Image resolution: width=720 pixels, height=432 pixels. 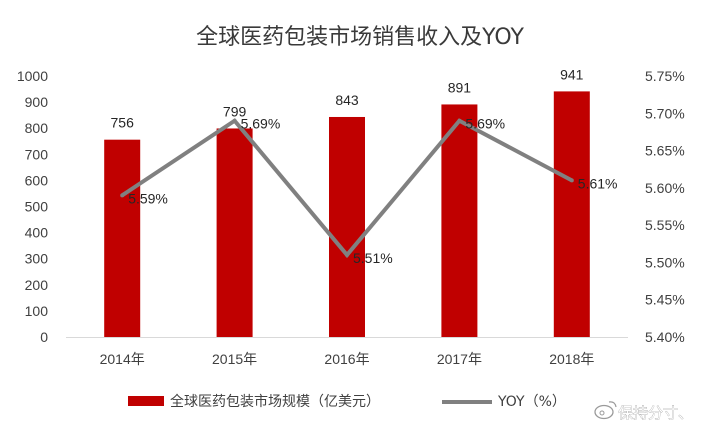 I want to click on x-tick-label: 2014年, so click(x=122, y=359).